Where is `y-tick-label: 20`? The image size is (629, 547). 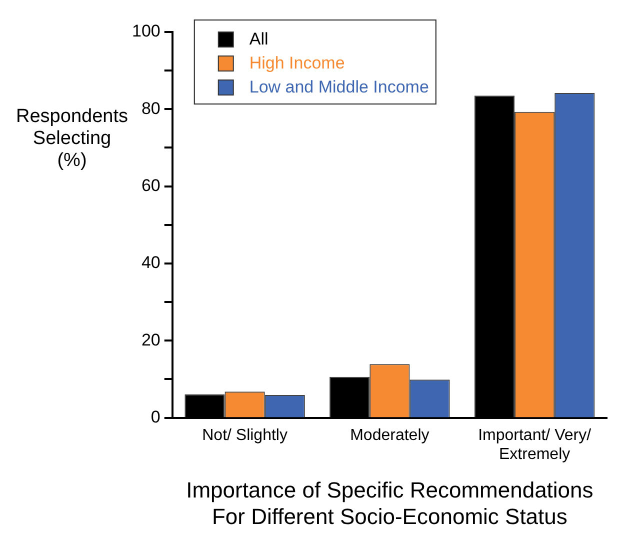 y-tick-label: 20 is located at coordinates (150, 340).